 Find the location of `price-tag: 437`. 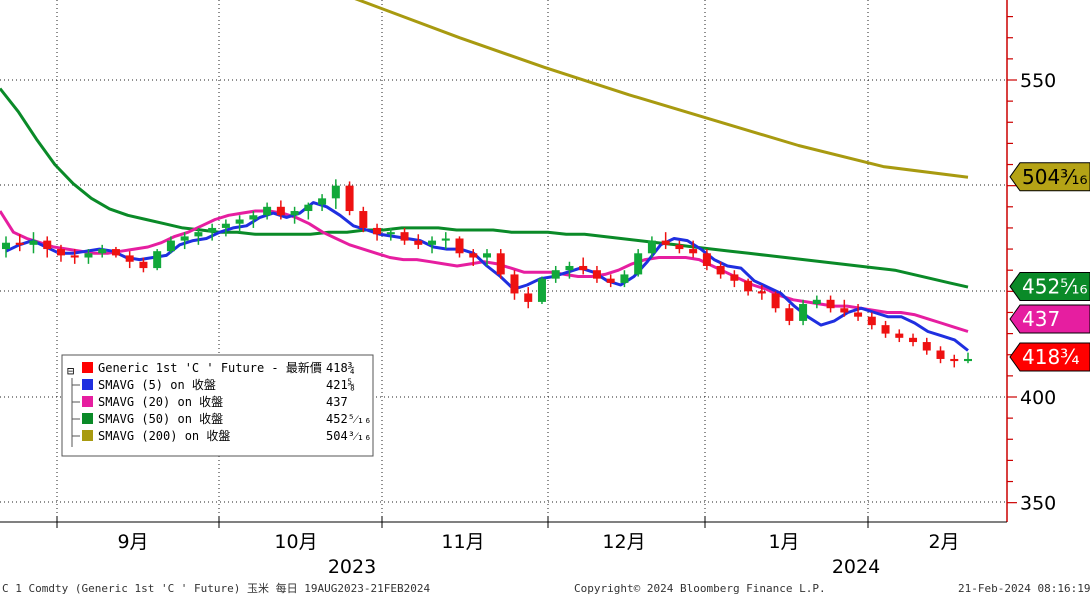

price-tag: 437 is located at coordinates (1049, 319).